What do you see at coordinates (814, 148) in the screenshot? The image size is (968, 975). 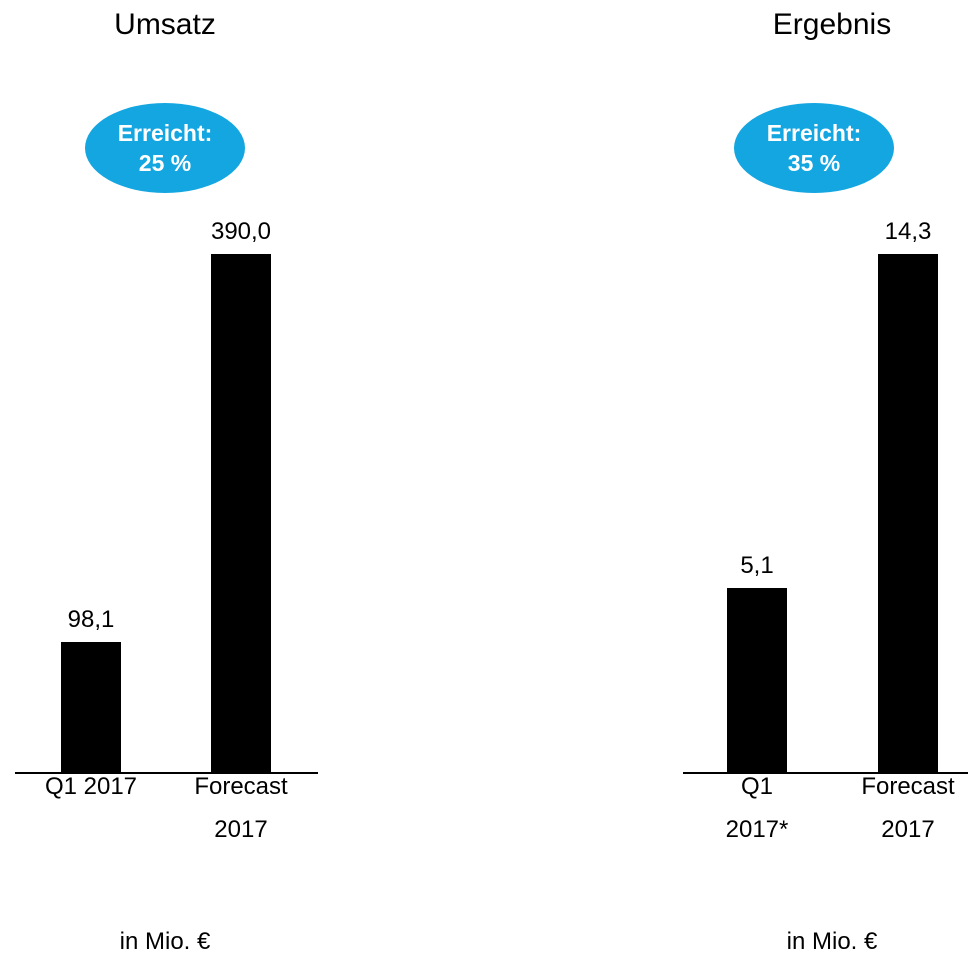 I see `badge: Erreicht: 35 %` at bounding box center [814, 148].